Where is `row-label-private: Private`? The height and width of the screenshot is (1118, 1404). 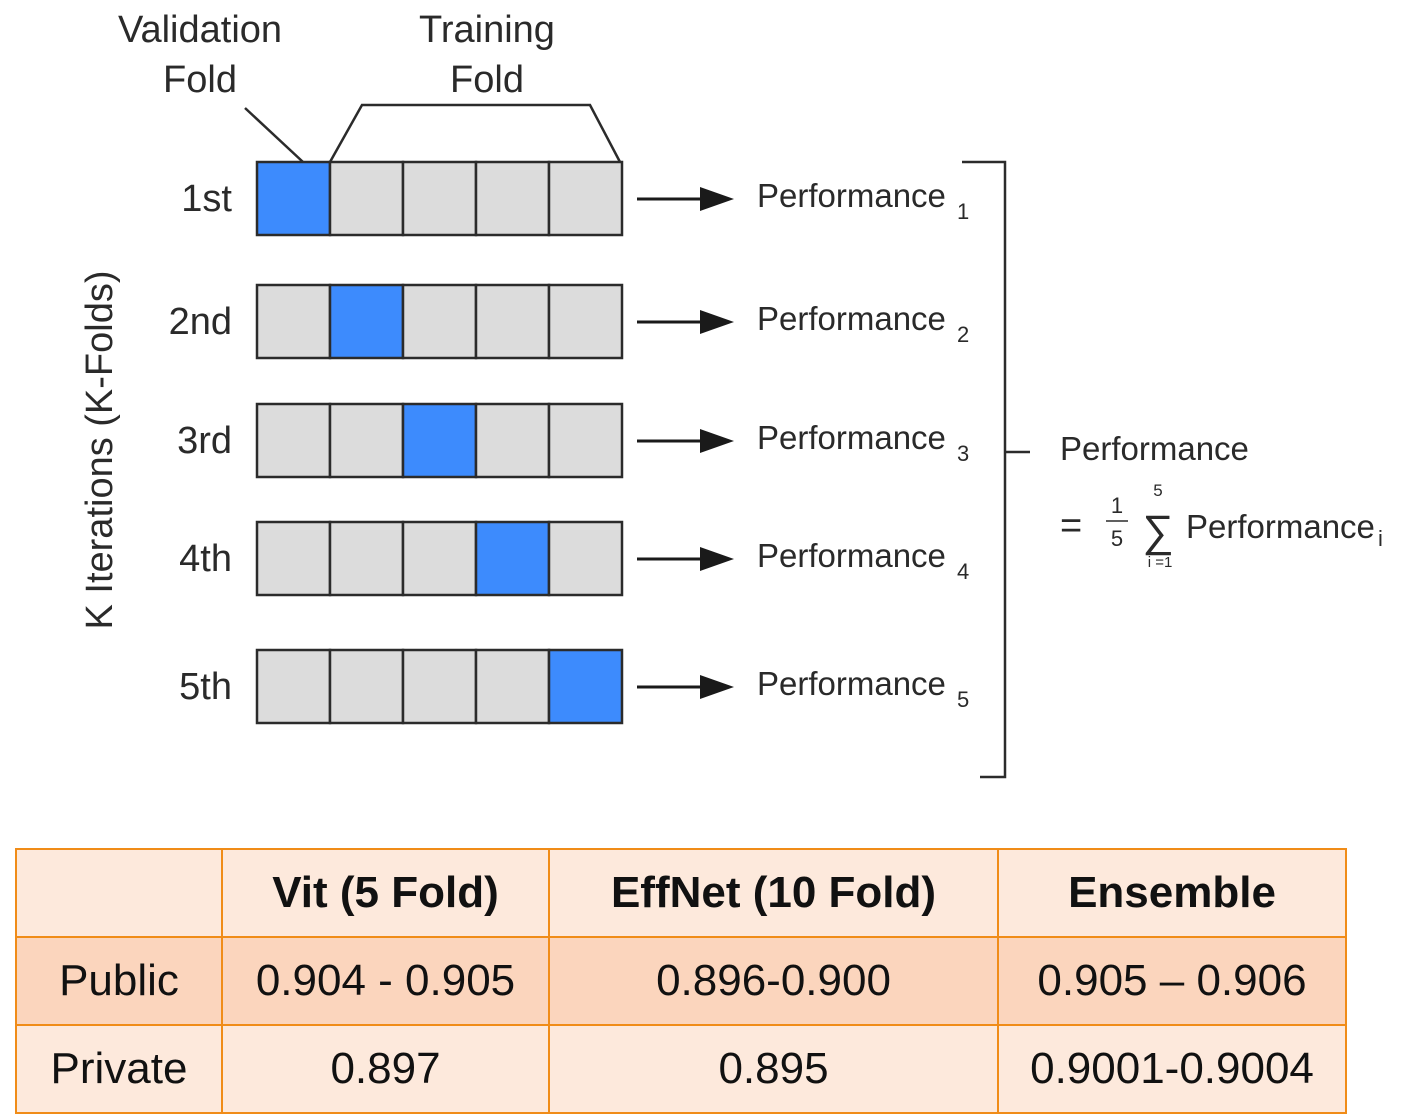 row-label-private: Private is located at coordinates (119, 1069).